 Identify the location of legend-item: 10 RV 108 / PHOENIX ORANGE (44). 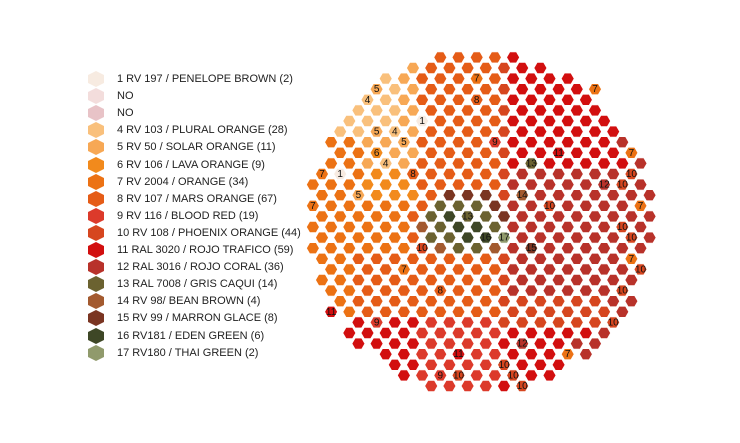
(193, 233).